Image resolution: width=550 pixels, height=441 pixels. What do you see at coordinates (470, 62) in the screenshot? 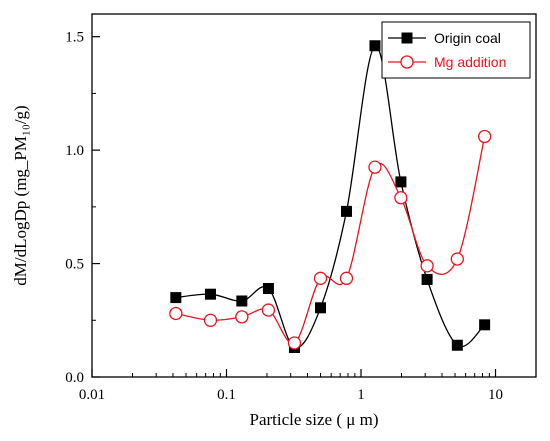
I see `legend-label: Mg addition` at bounding box center [470, 62].